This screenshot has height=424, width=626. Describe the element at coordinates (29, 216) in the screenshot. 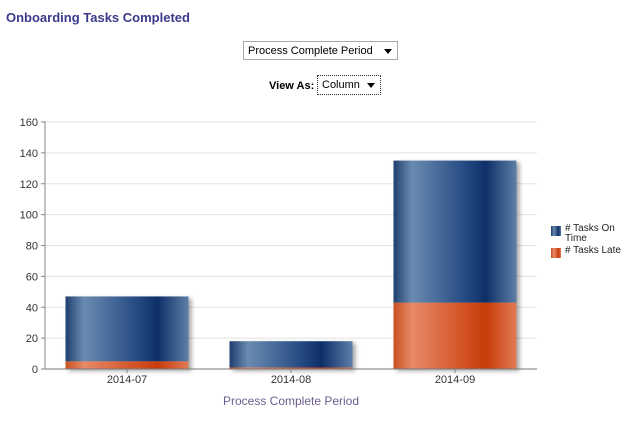

I see `y-tick-label: 100` at that location.